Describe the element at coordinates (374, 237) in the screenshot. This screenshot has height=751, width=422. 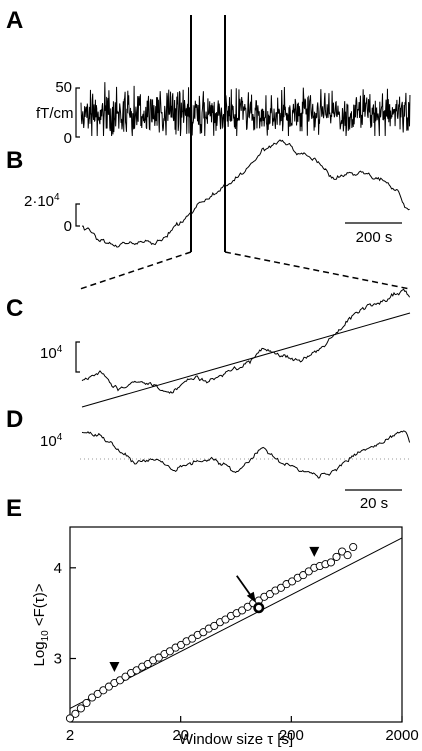
I see `panel-b-time-label: 200 s` at that location.